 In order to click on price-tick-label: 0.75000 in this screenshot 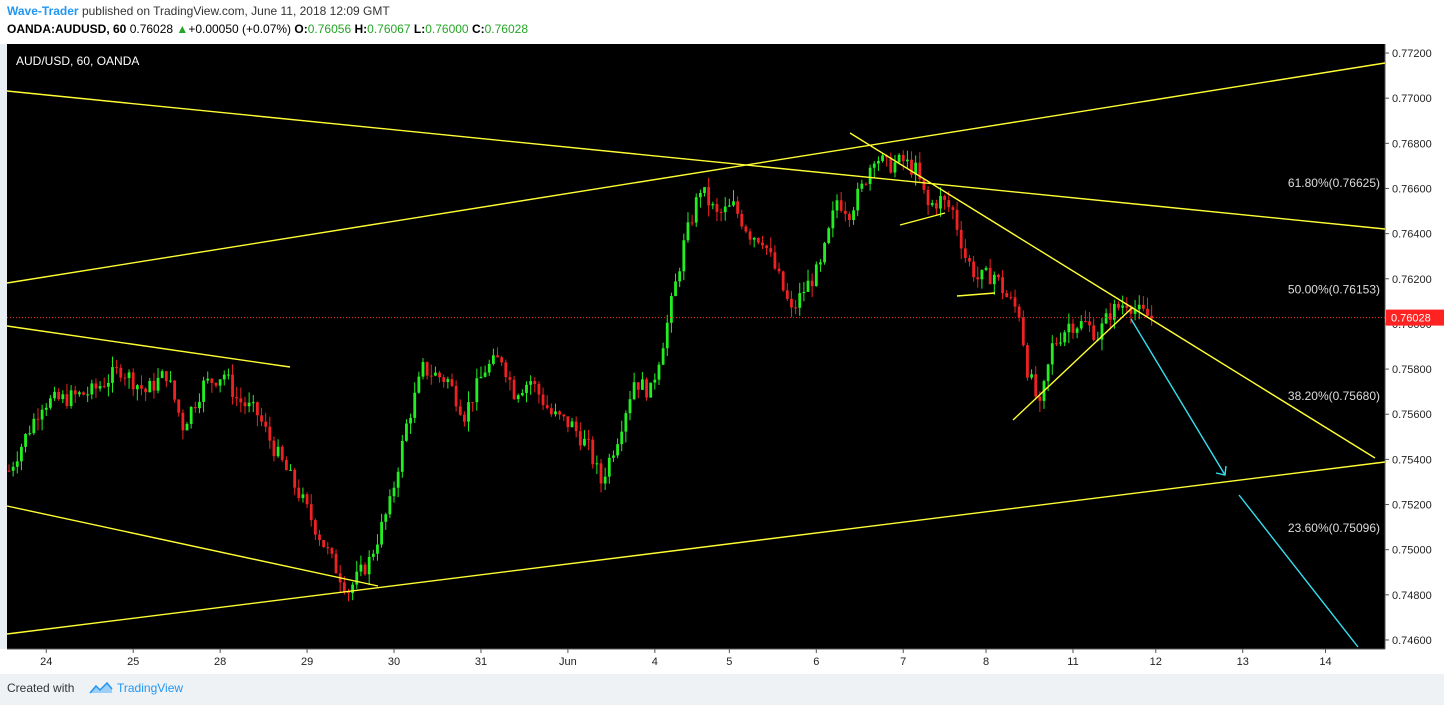, I will do `click(1412, 551)`.